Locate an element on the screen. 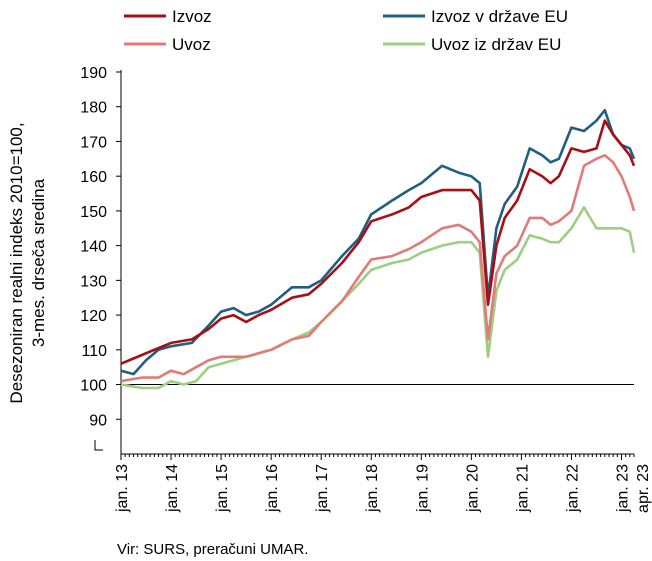  y-tick-label: 100 is located at coordinates (93, 386).